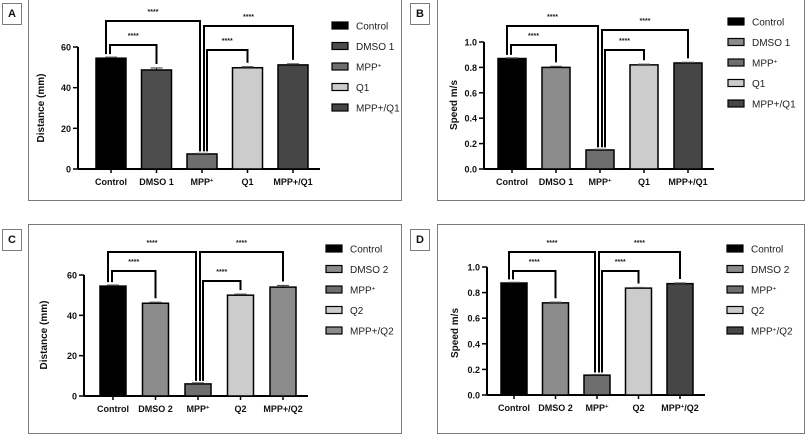  I want to click on bar-mpp-q1, so click(293, 117).